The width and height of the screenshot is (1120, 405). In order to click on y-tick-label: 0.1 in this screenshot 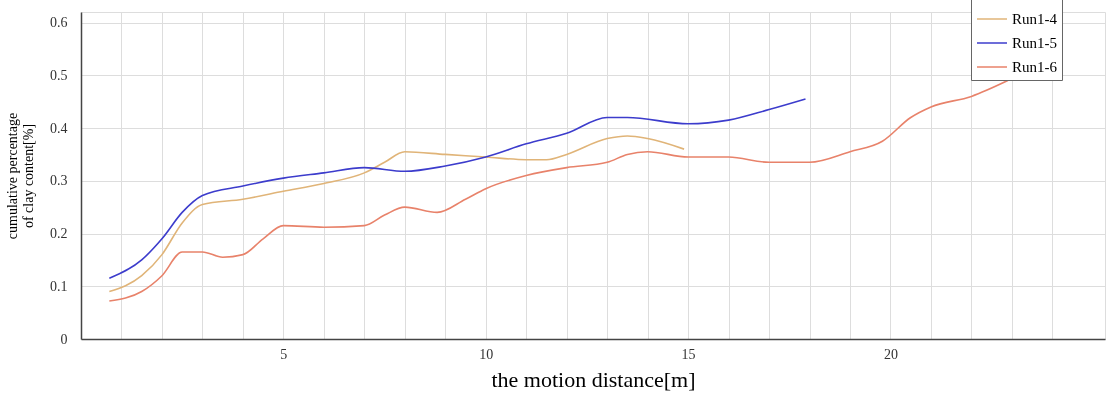, I will do `click(59, 286)`.